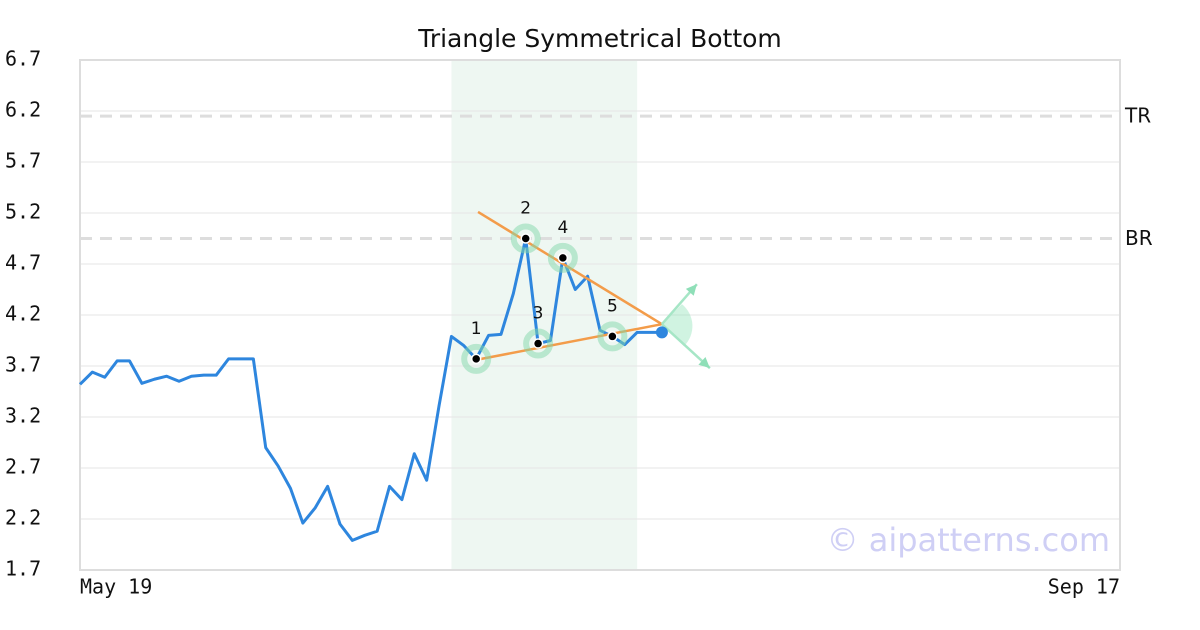 This screenshot has height=630, width=1200. What do you see at coordinates (23, 59) in the screenshot?
I see `y-tick-label: 6.7` at bounding box center [23, 59].